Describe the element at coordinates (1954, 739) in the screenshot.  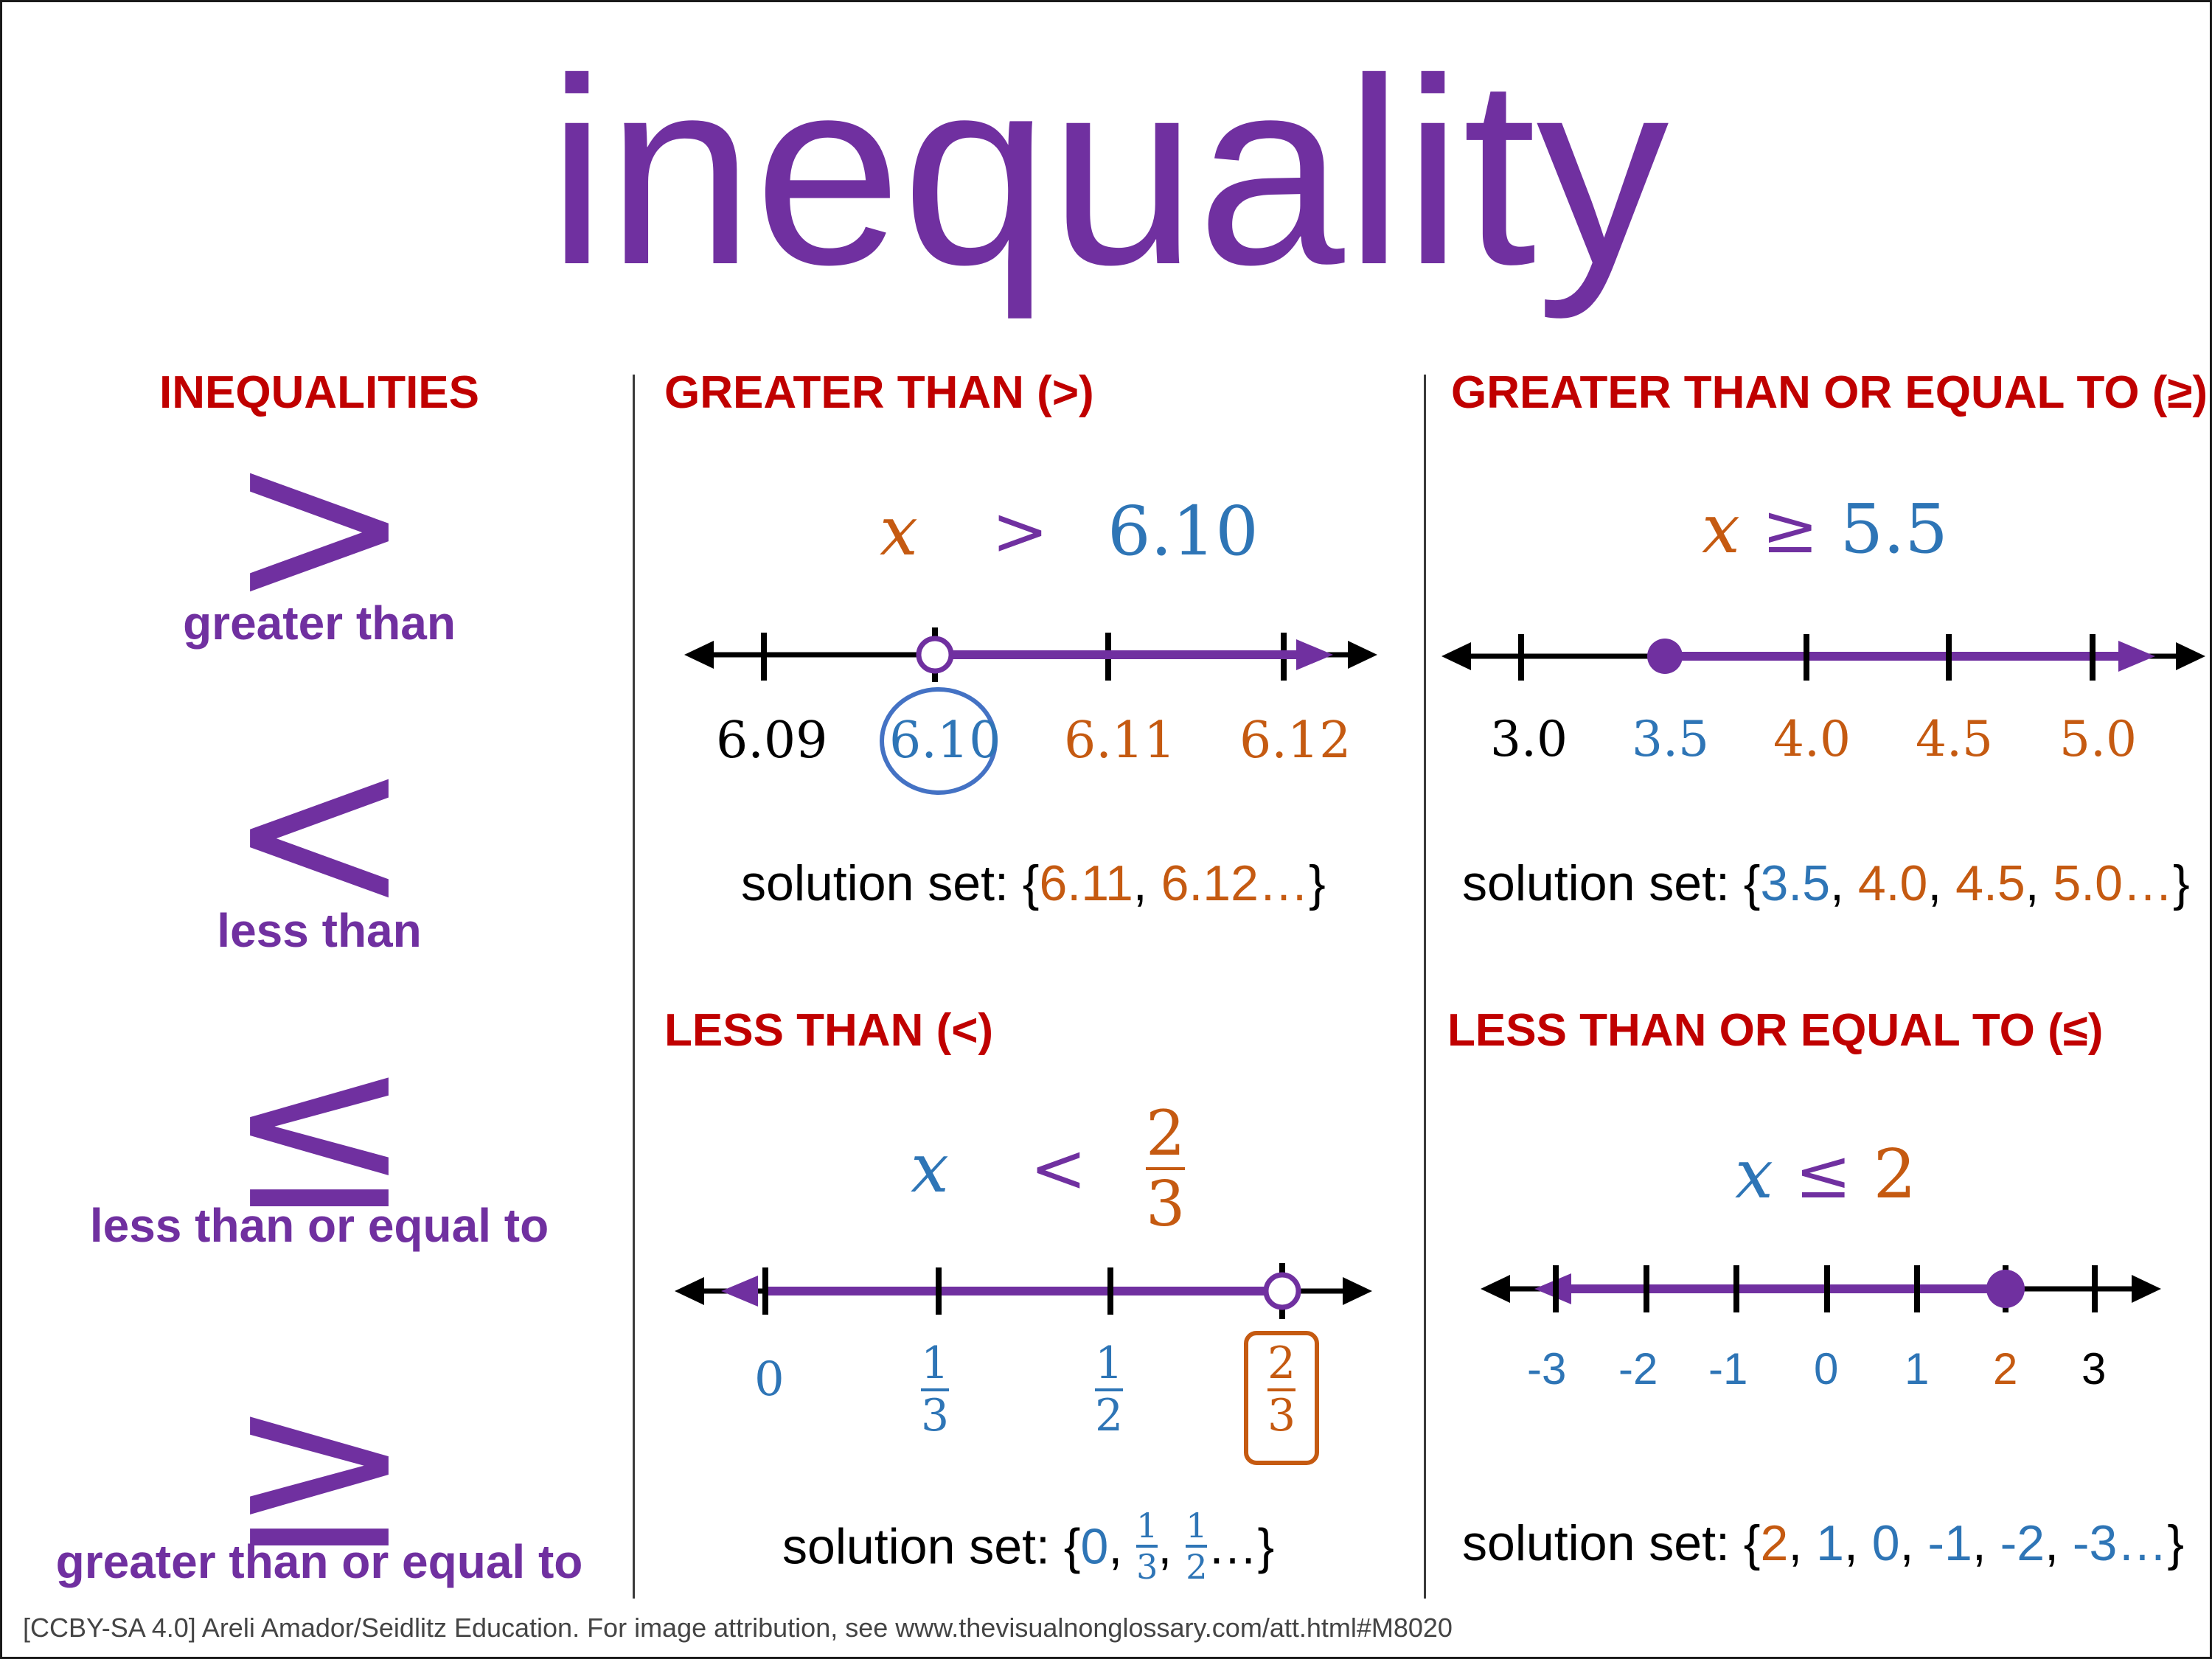
I see `tick-label: 4.5` at that location.